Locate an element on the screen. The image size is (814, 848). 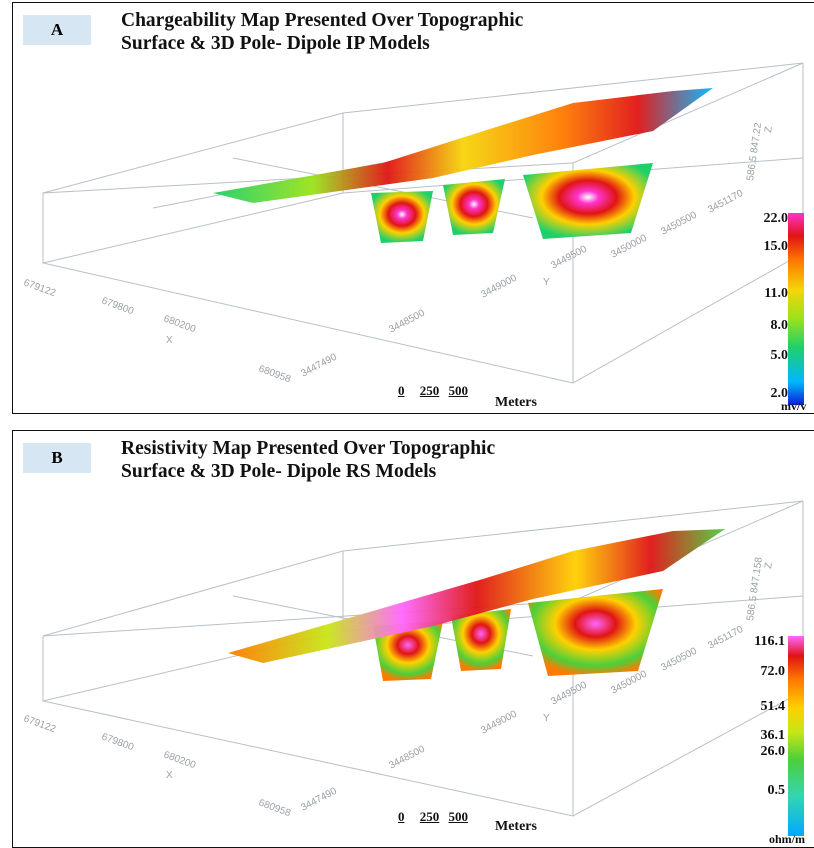
resistivity-surface-map is located at coordinates (476, 596).